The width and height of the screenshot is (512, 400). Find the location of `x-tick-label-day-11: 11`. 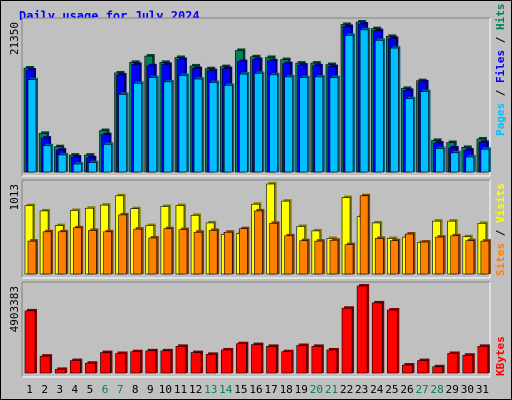

x-tick-label-day-11: 11 is located at coordinates (180, 389).